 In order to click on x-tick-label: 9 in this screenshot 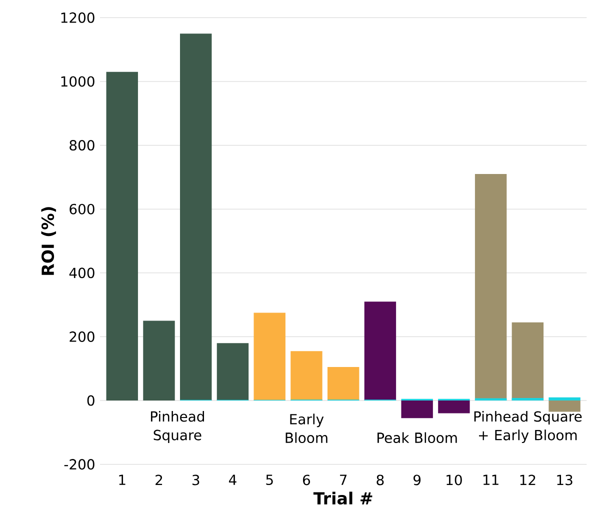, I will do `click(417, 480)`.